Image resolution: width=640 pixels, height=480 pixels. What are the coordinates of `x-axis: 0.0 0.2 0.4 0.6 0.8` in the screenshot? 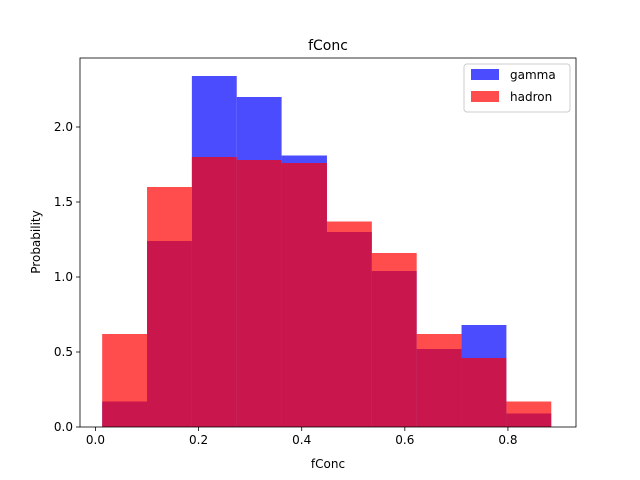 It's located at (301, 437).